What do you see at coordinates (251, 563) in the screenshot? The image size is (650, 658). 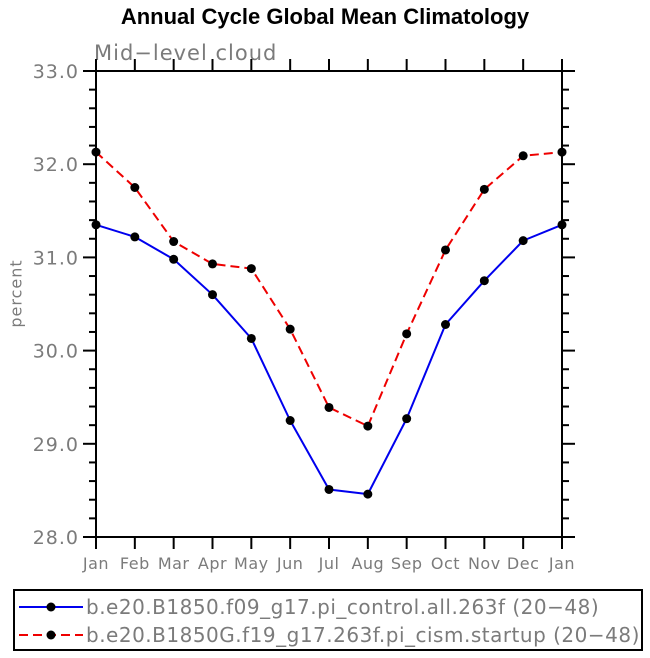 I see `x-tick-label: May` at bounding box center [251, 563].